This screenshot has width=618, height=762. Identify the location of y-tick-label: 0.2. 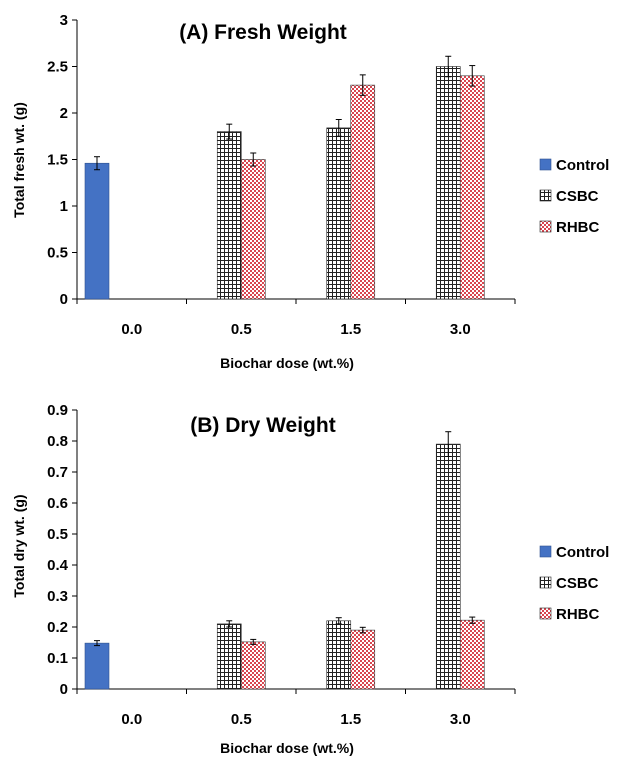
(57, 627).